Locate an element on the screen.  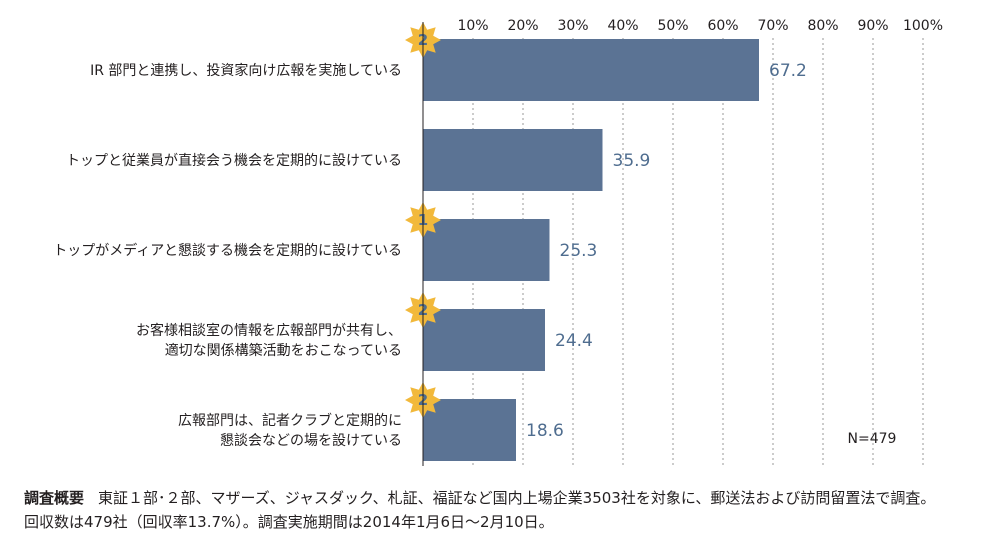
category-label: 適切な関係構築活動をおこなっている is located at coordinates (283, 350).